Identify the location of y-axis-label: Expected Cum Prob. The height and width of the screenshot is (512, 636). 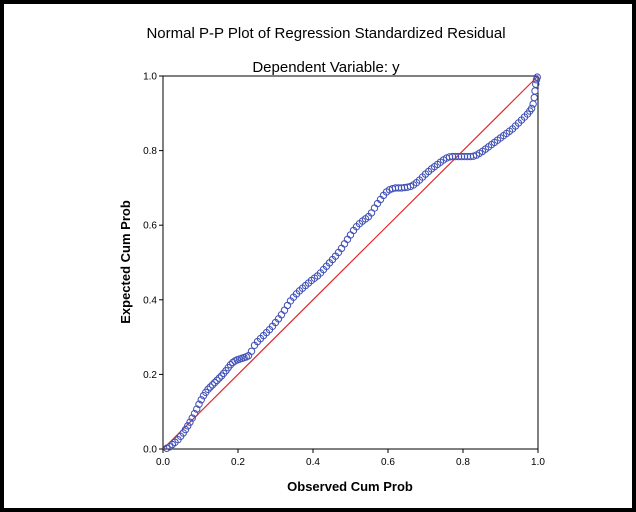
(125, 262).